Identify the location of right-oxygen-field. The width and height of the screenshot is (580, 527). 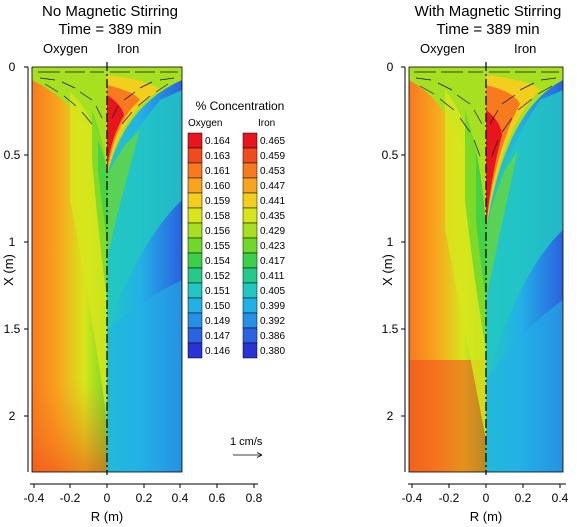
(447, 269).